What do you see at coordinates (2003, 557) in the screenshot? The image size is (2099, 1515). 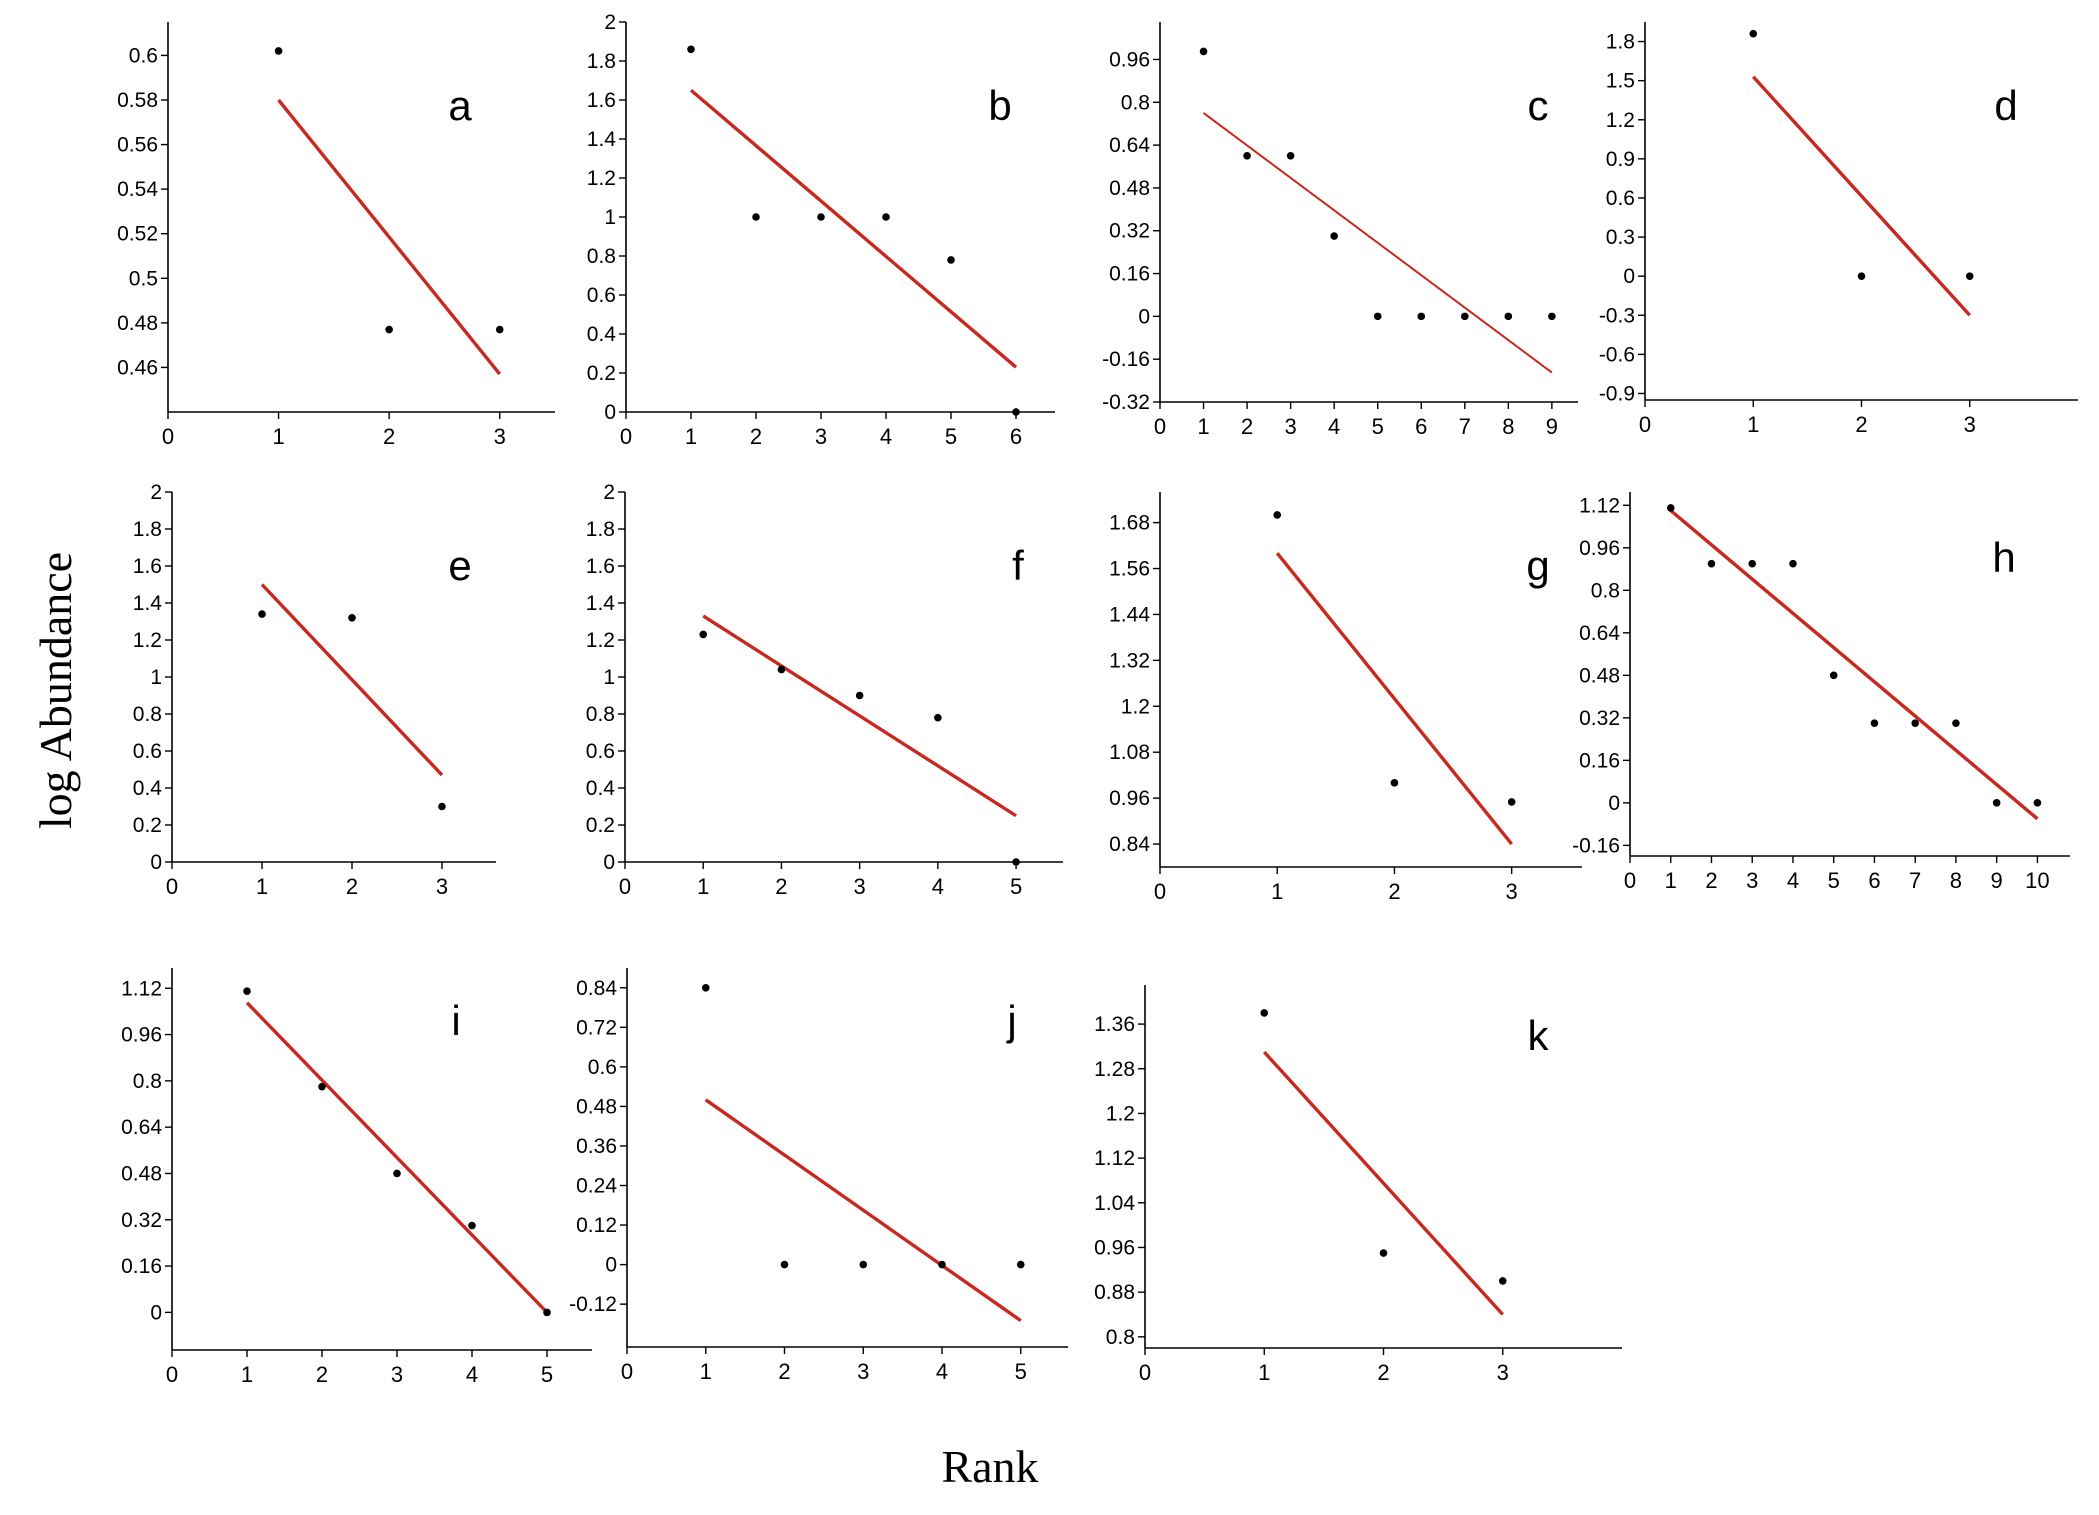 I see `panel-letter: h` at bounding box center [2003, 557].